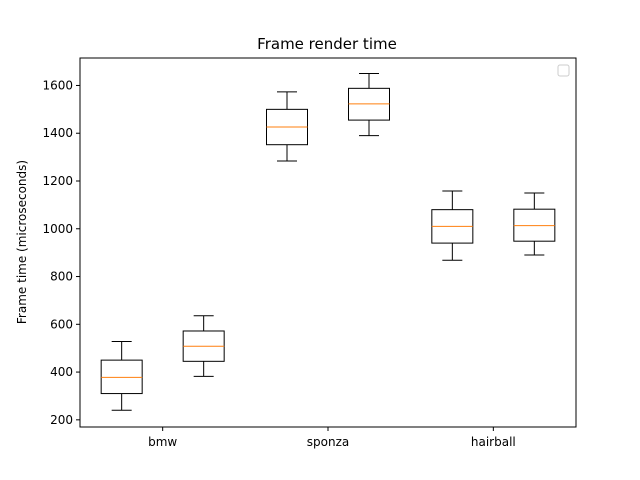 This screenshot has height=480, width=640. I want to click on y-tick-label: 1200, so click(57, 181).